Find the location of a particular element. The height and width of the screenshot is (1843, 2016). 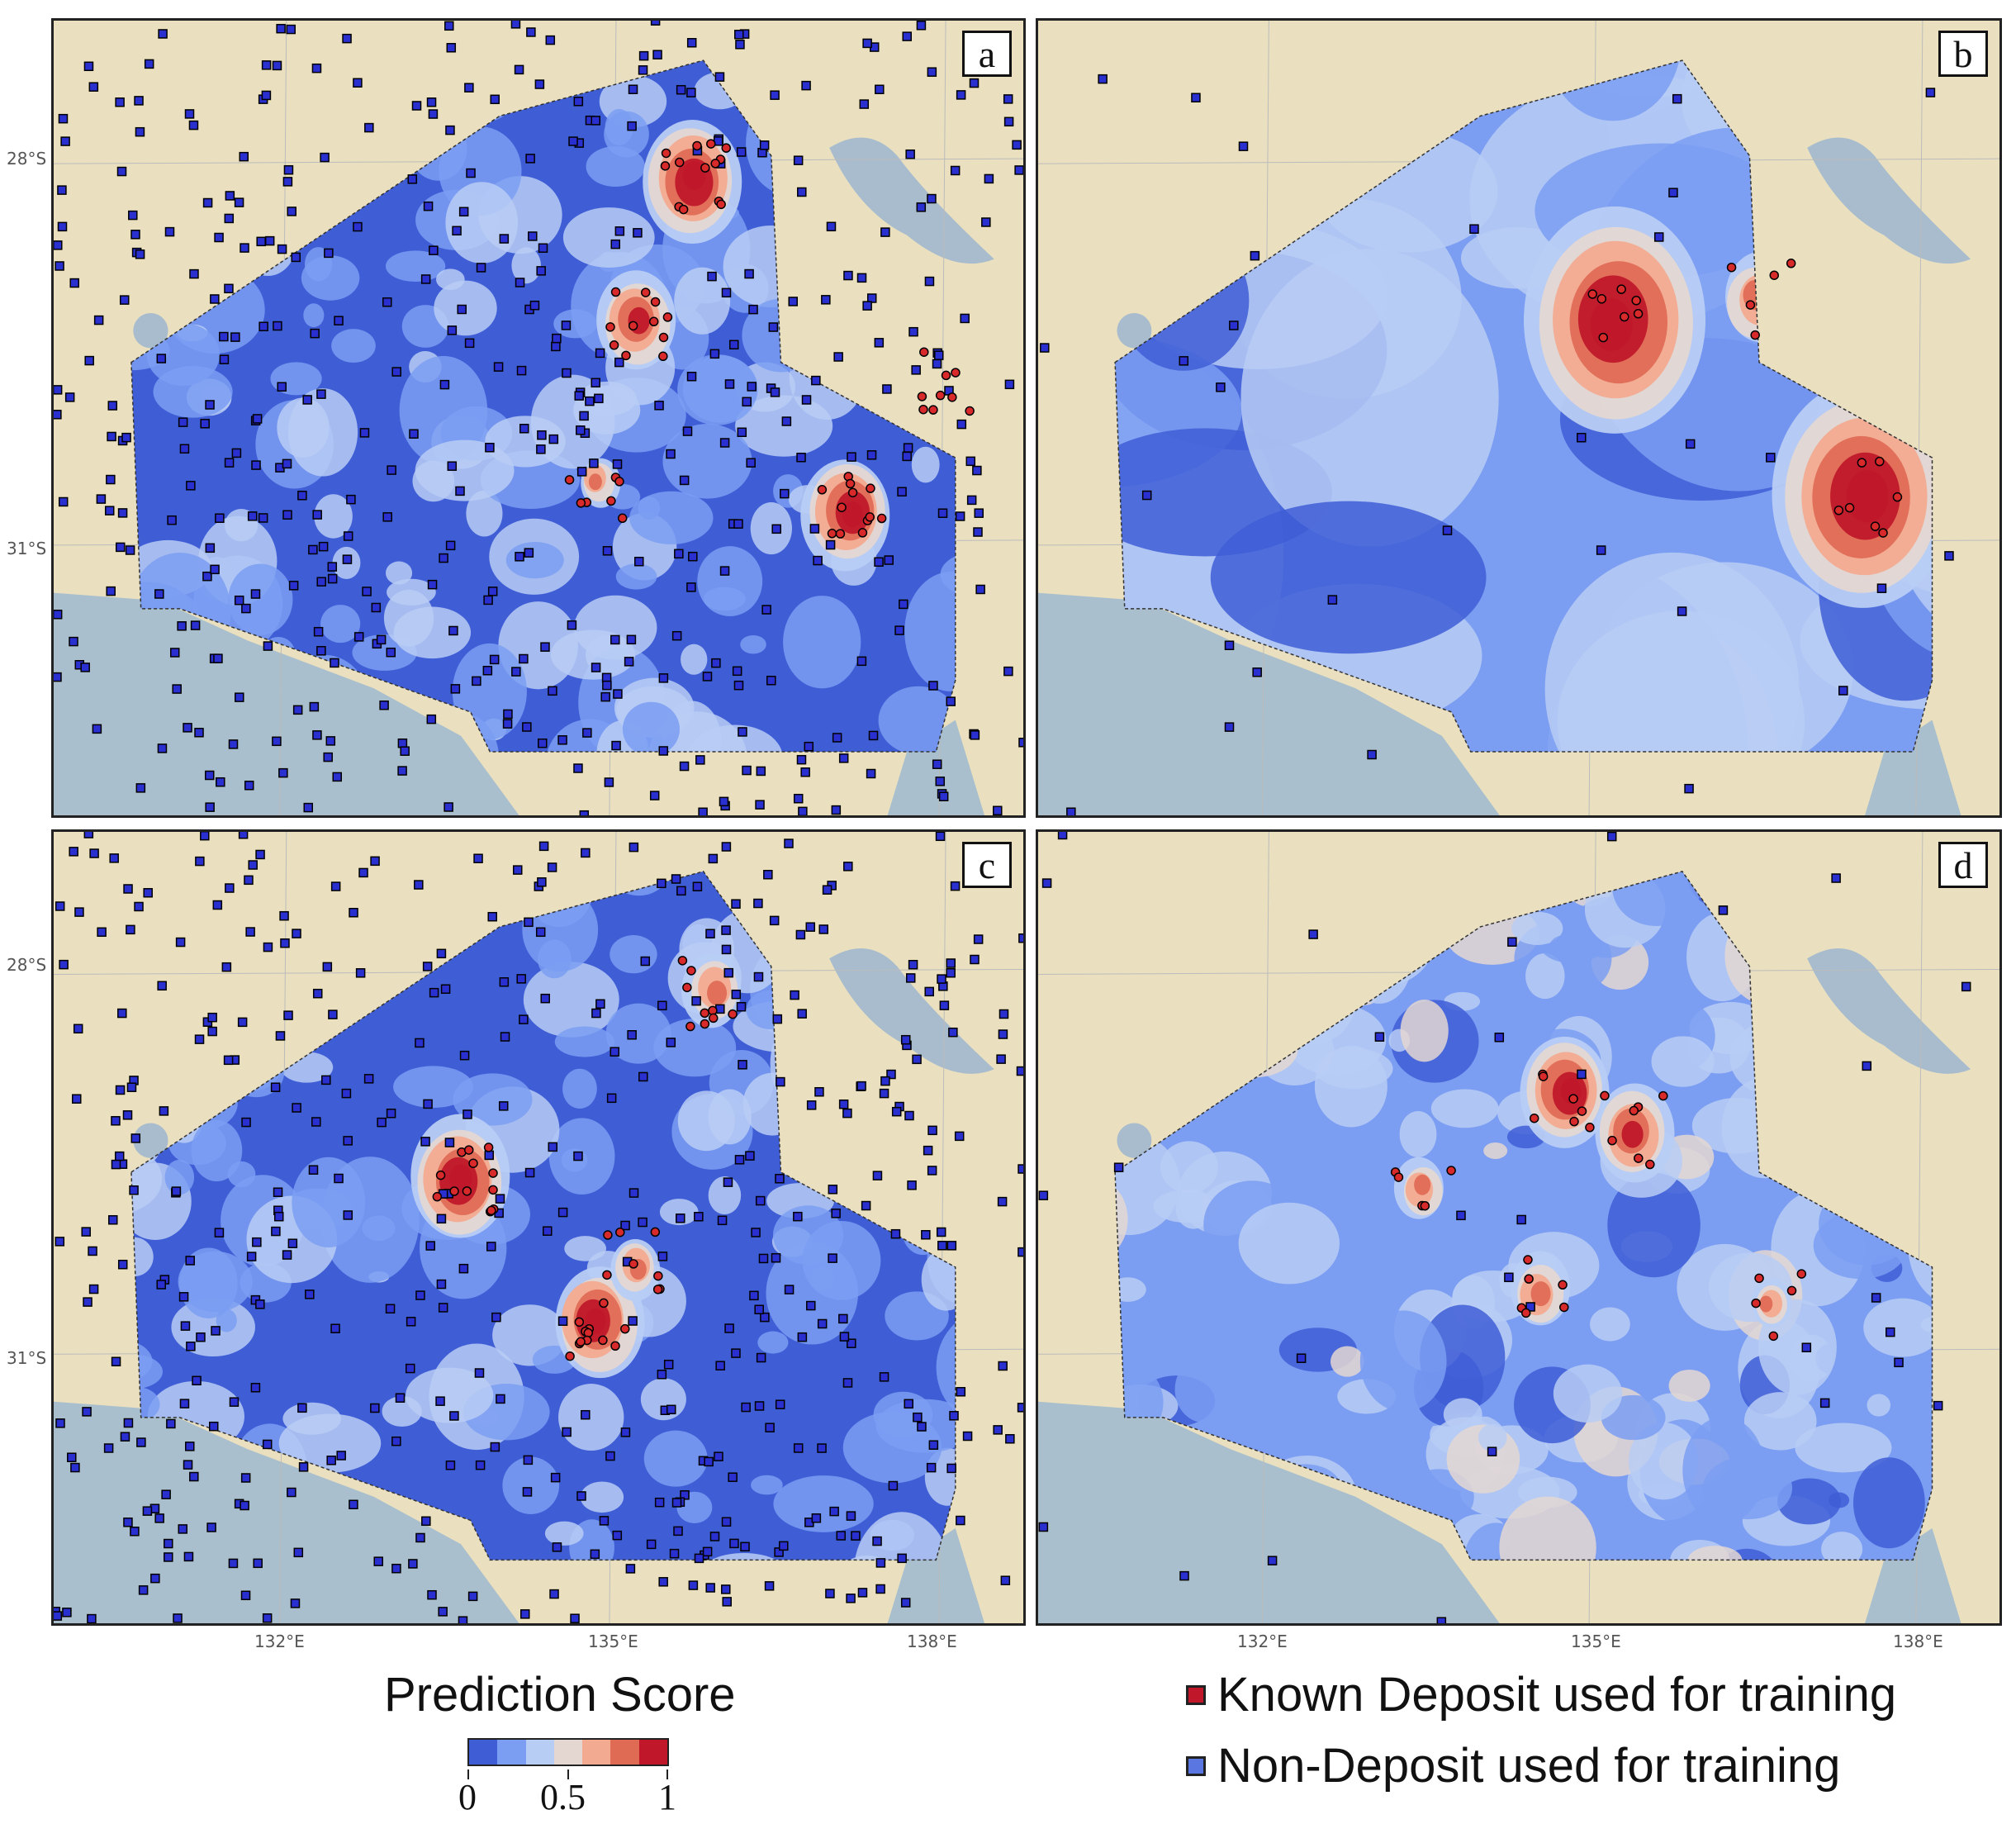

lon-label-132-right: 132°E is located at coordinates (1263, 1641).